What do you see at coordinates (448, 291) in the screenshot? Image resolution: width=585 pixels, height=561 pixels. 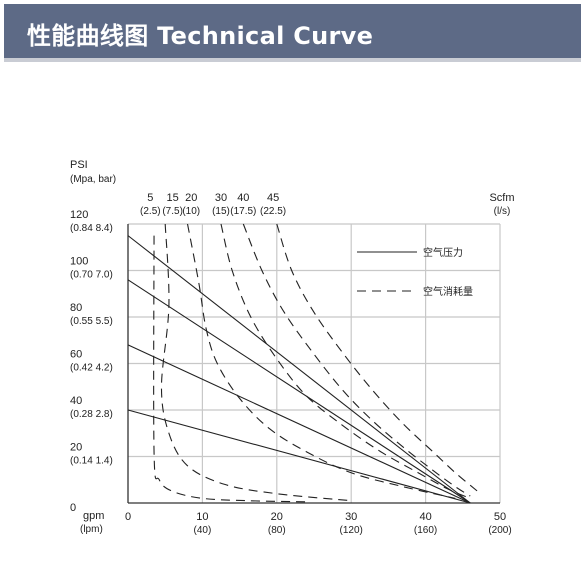 I see `legend-label: 空气消耗量` at bounding box center [448, 291].